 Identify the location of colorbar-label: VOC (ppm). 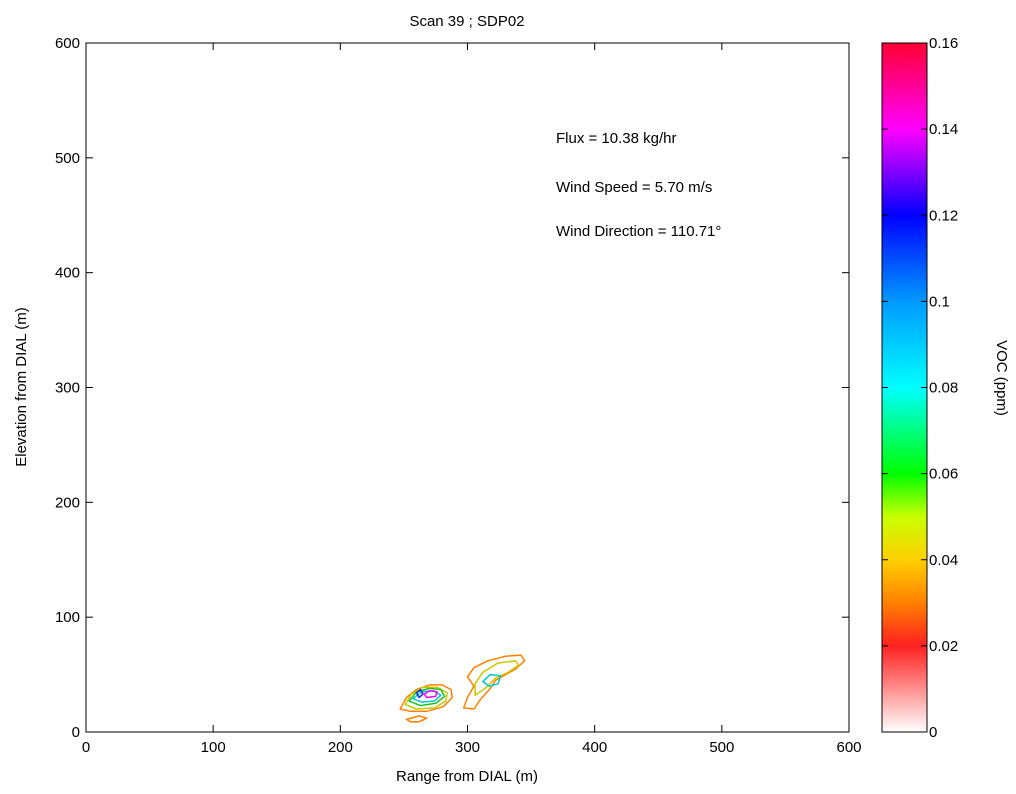
(1001, 378).